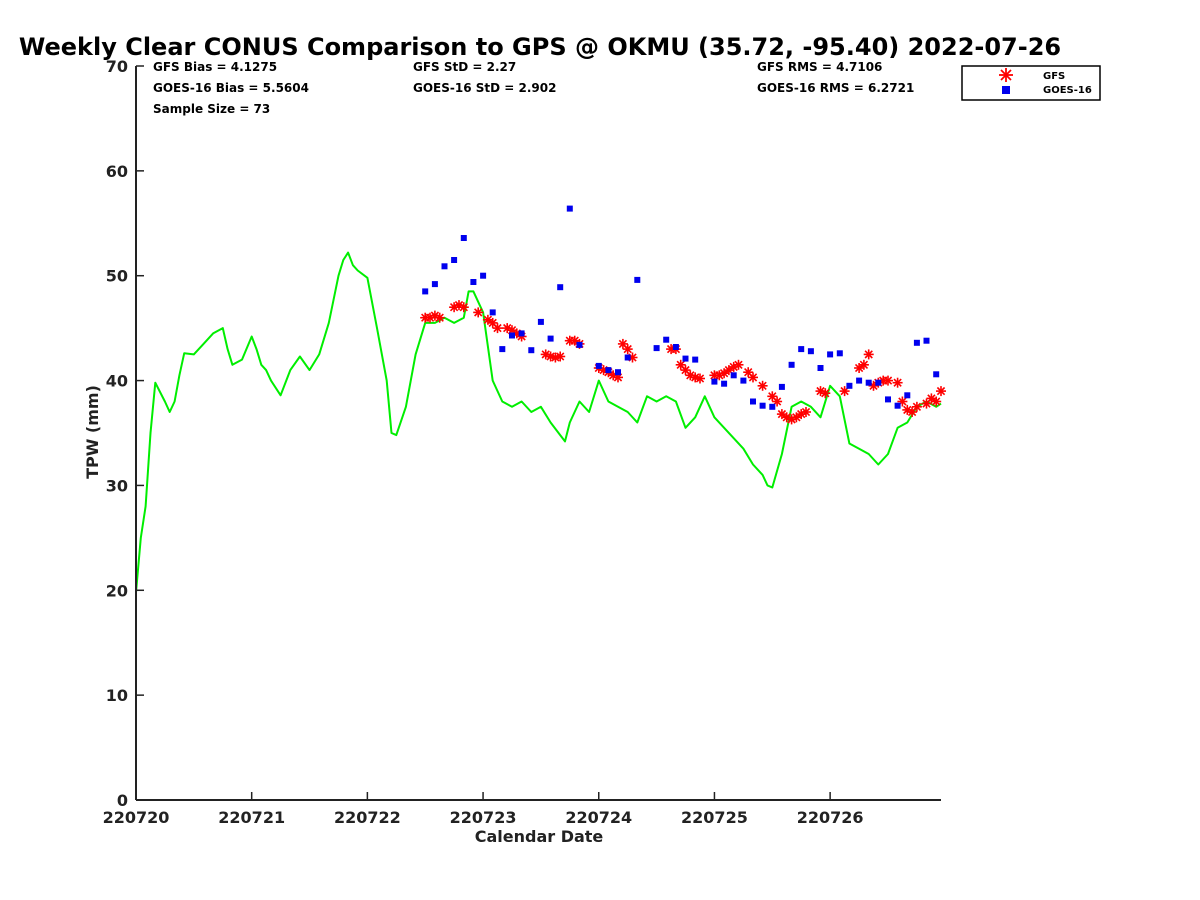  Describe the element at coordinates (136, 817) in the screenshot. I see `x-tick-label: 220720` at that location.